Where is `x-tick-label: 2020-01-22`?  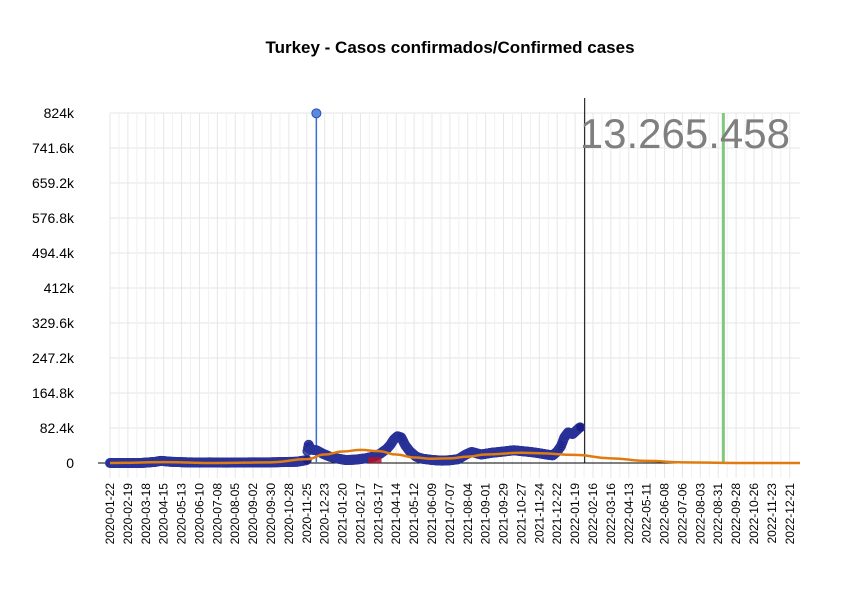 x-tick-label: 2020-01-22 is located at coordinates (110, 514).